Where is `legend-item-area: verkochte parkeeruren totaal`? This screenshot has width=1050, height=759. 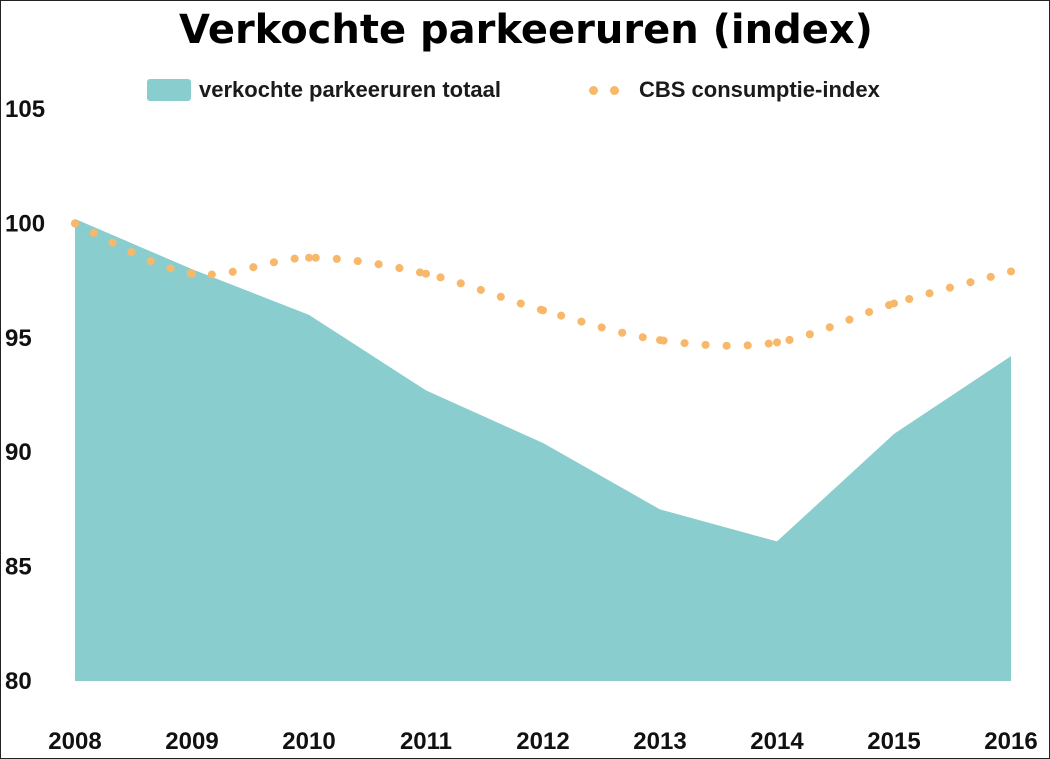 legend-item-area: verkochte parkeeruren totaal is located at coordinates (324, 90).